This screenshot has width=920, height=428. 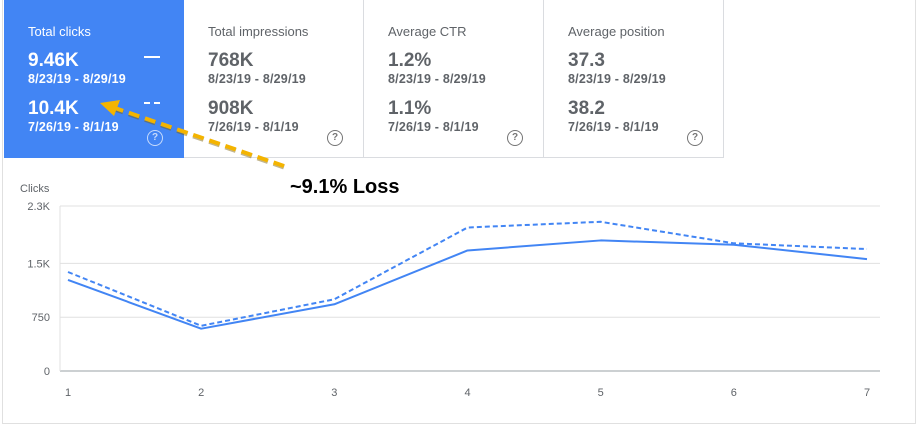 What do you see at coordinates (152, 103) in the screenshot?
I see `dashed-line-legend-icon` at bounding box center [152, 103].